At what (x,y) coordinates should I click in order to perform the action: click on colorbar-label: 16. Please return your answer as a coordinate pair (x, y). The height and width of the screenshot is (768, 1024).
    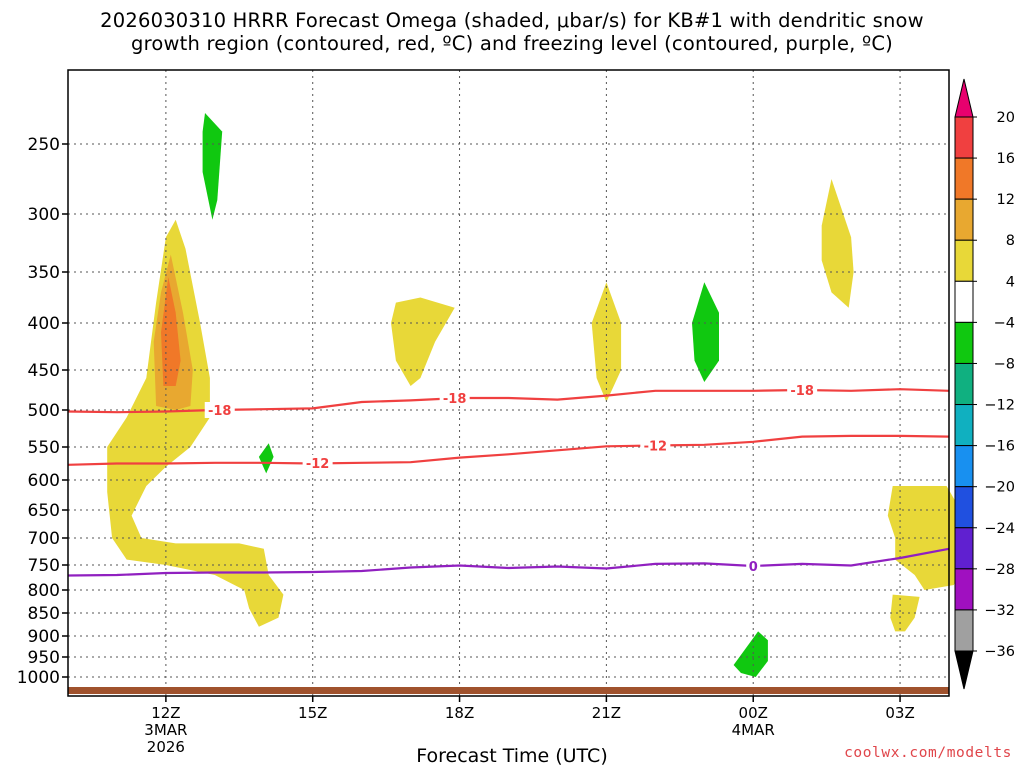
    Looking at the image, I should click on (1006, 159).